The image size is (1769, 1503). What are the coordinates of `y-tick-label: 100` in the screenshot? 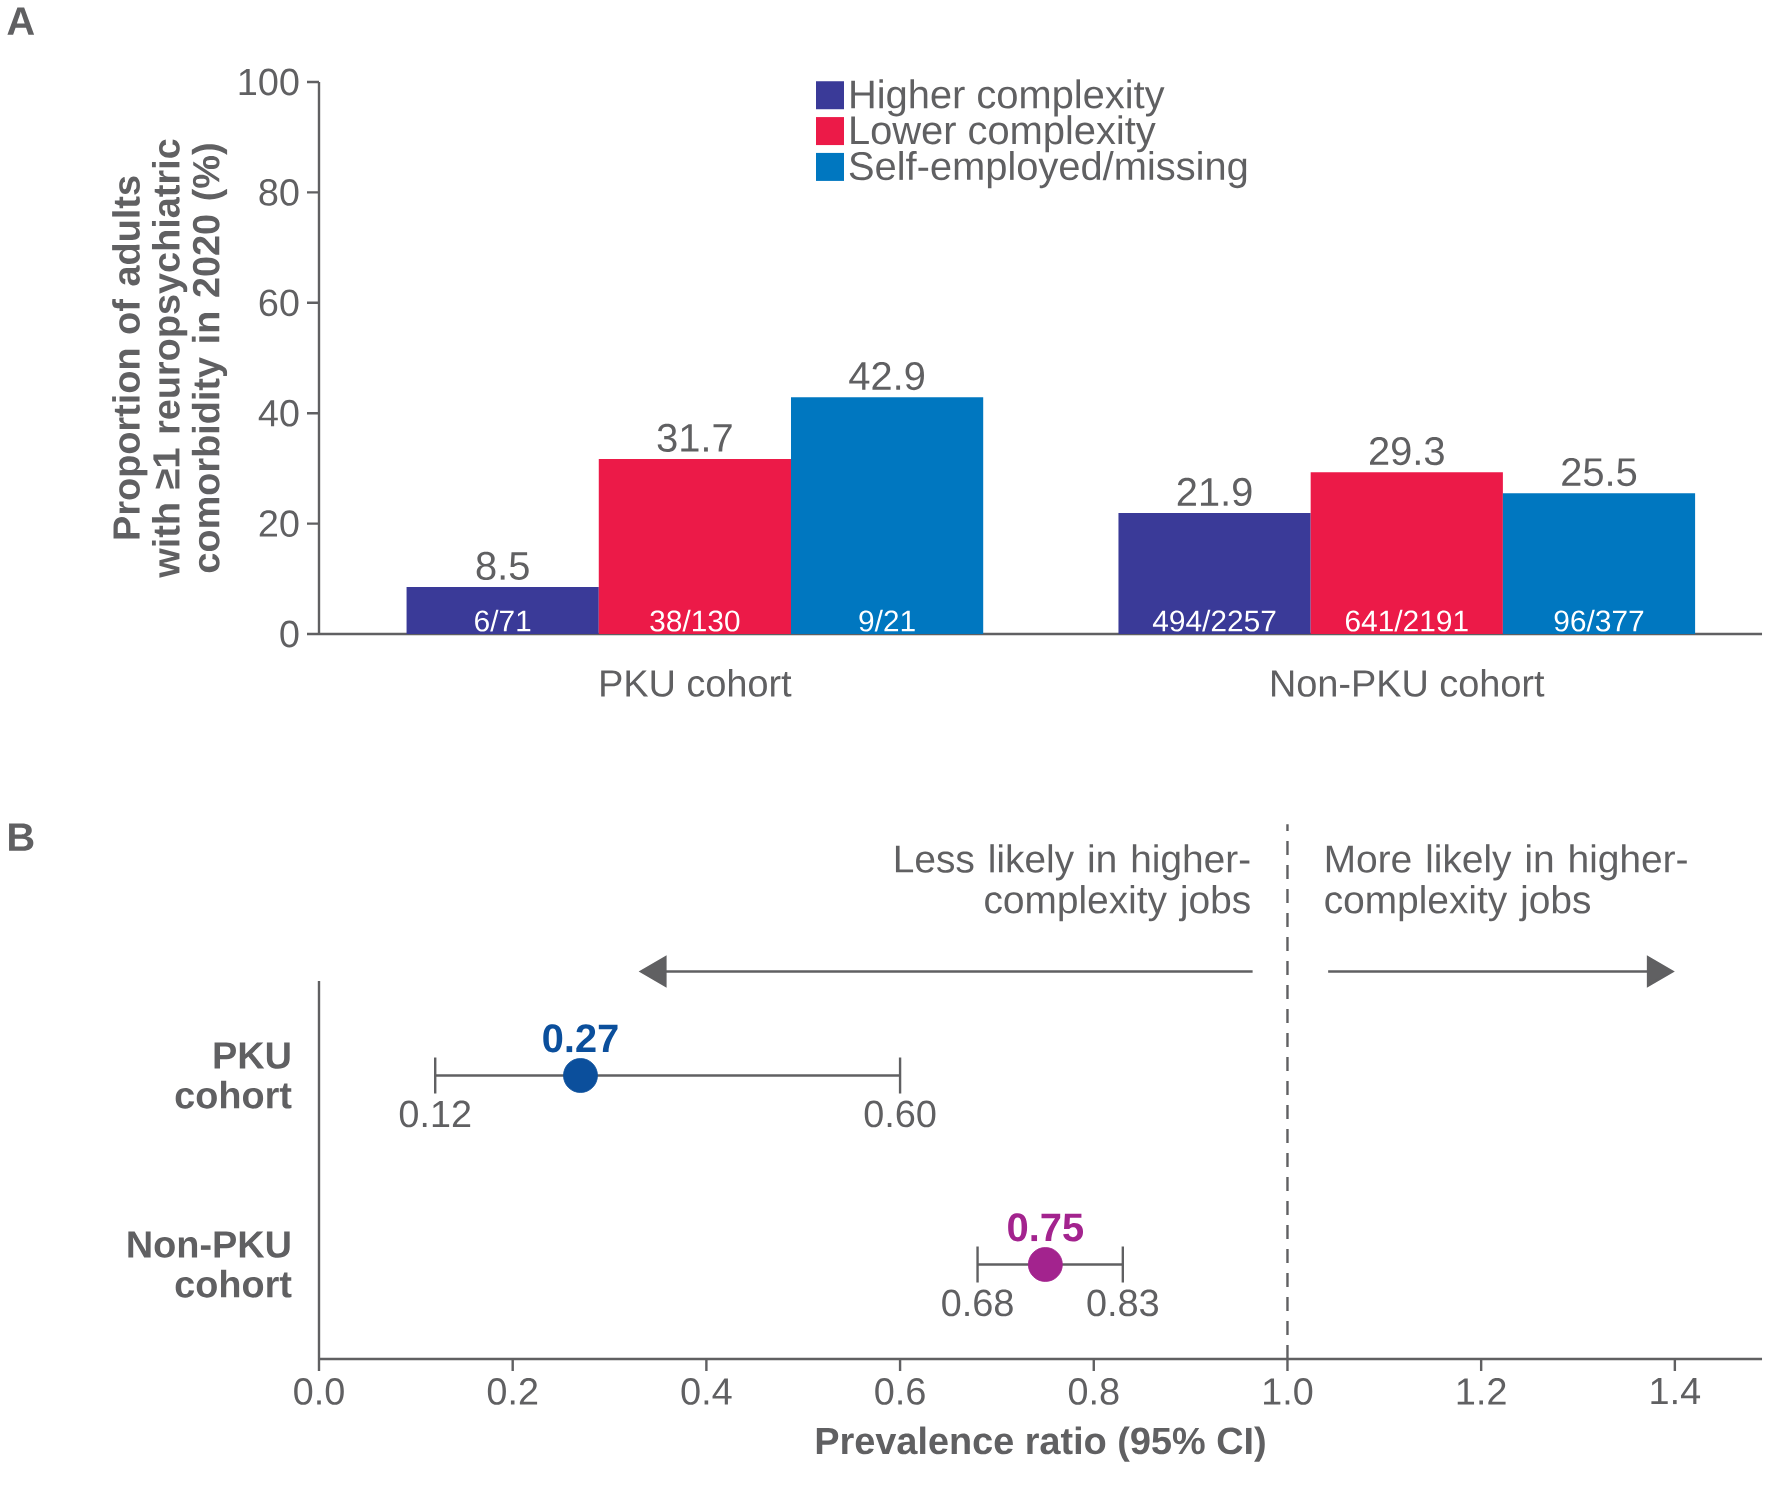 It's located at (269, 82).